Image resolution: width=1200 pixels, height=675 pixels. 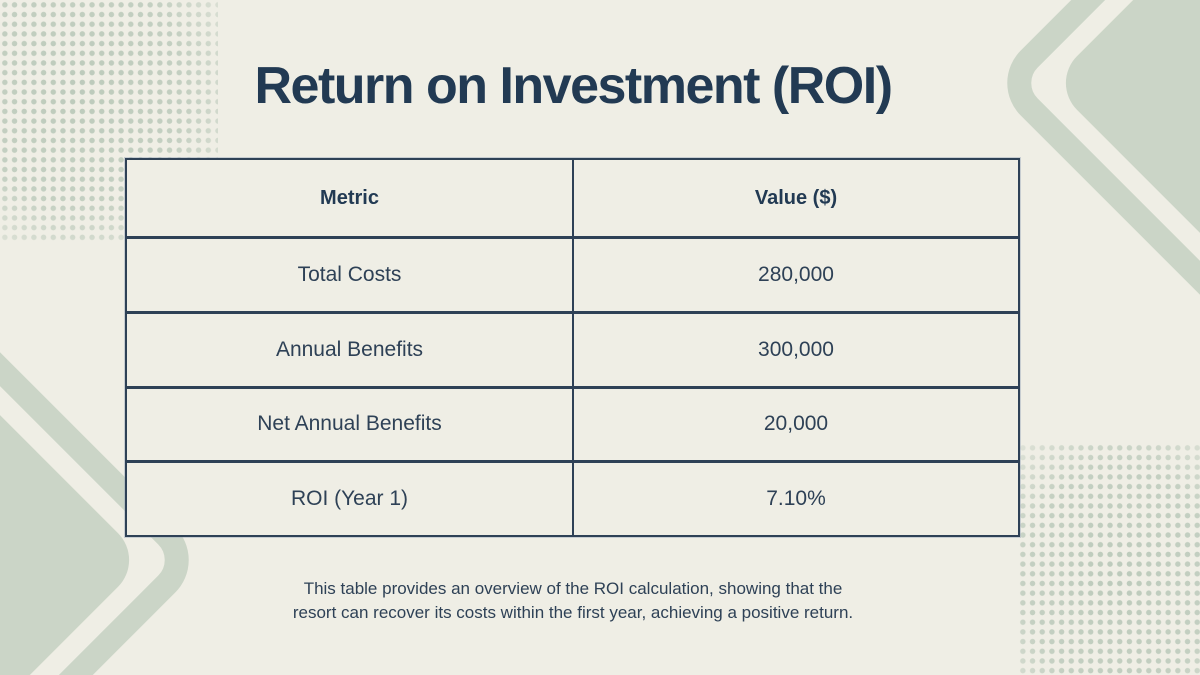 I want to click on value-cell: 280,000, so click(x=796, y=274).